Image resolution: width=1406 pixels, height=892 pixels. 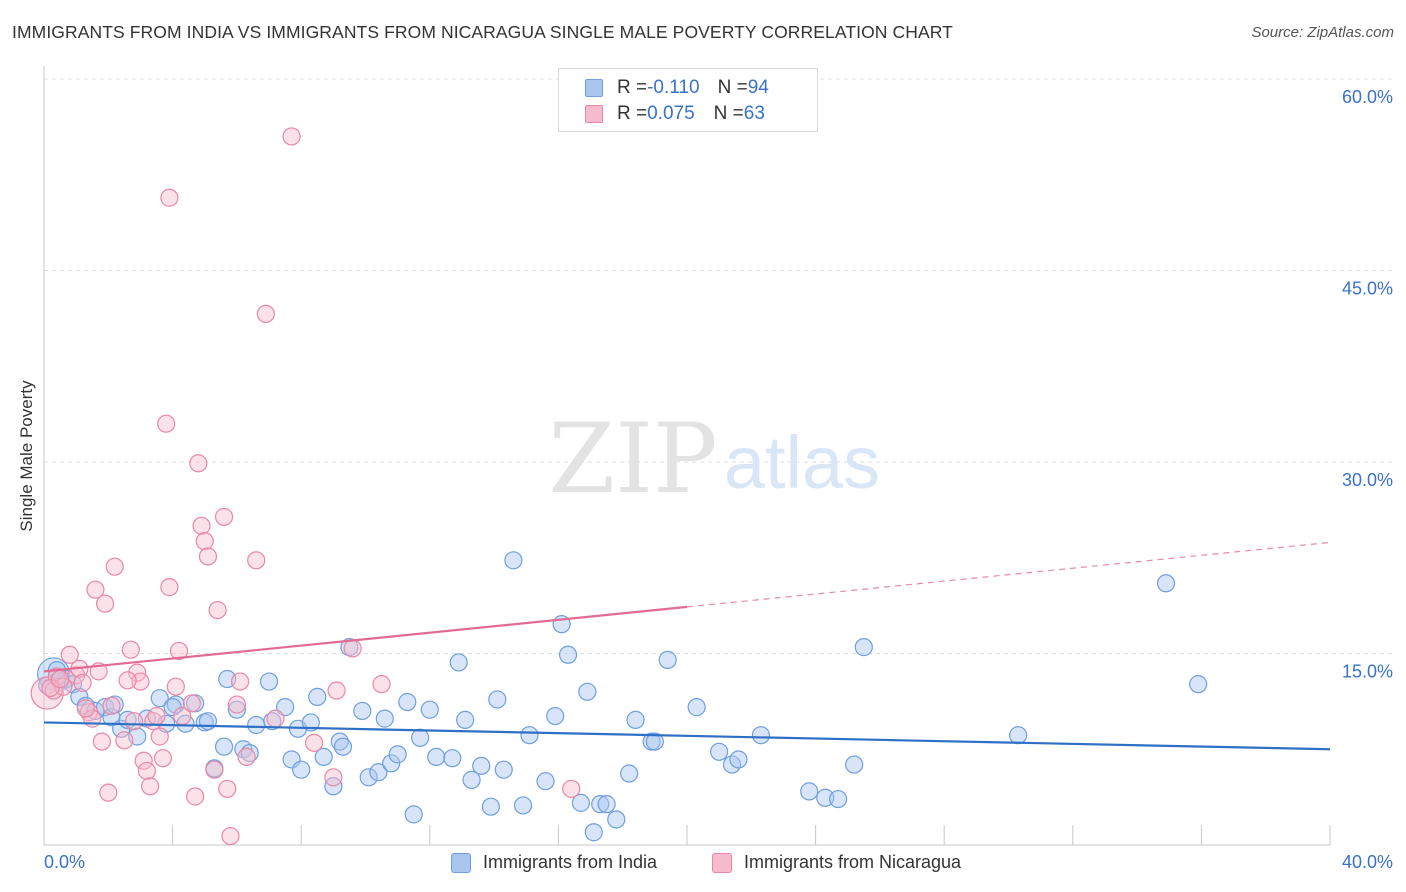 I want to click on nicaragua-n-label: N =, so click(x=728, y=113).